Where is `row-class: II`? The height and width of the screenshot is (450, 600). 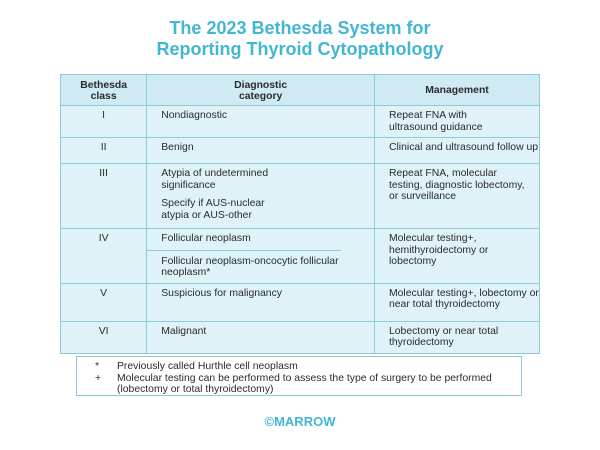
row-class: II is located at coordinates (103, 150).